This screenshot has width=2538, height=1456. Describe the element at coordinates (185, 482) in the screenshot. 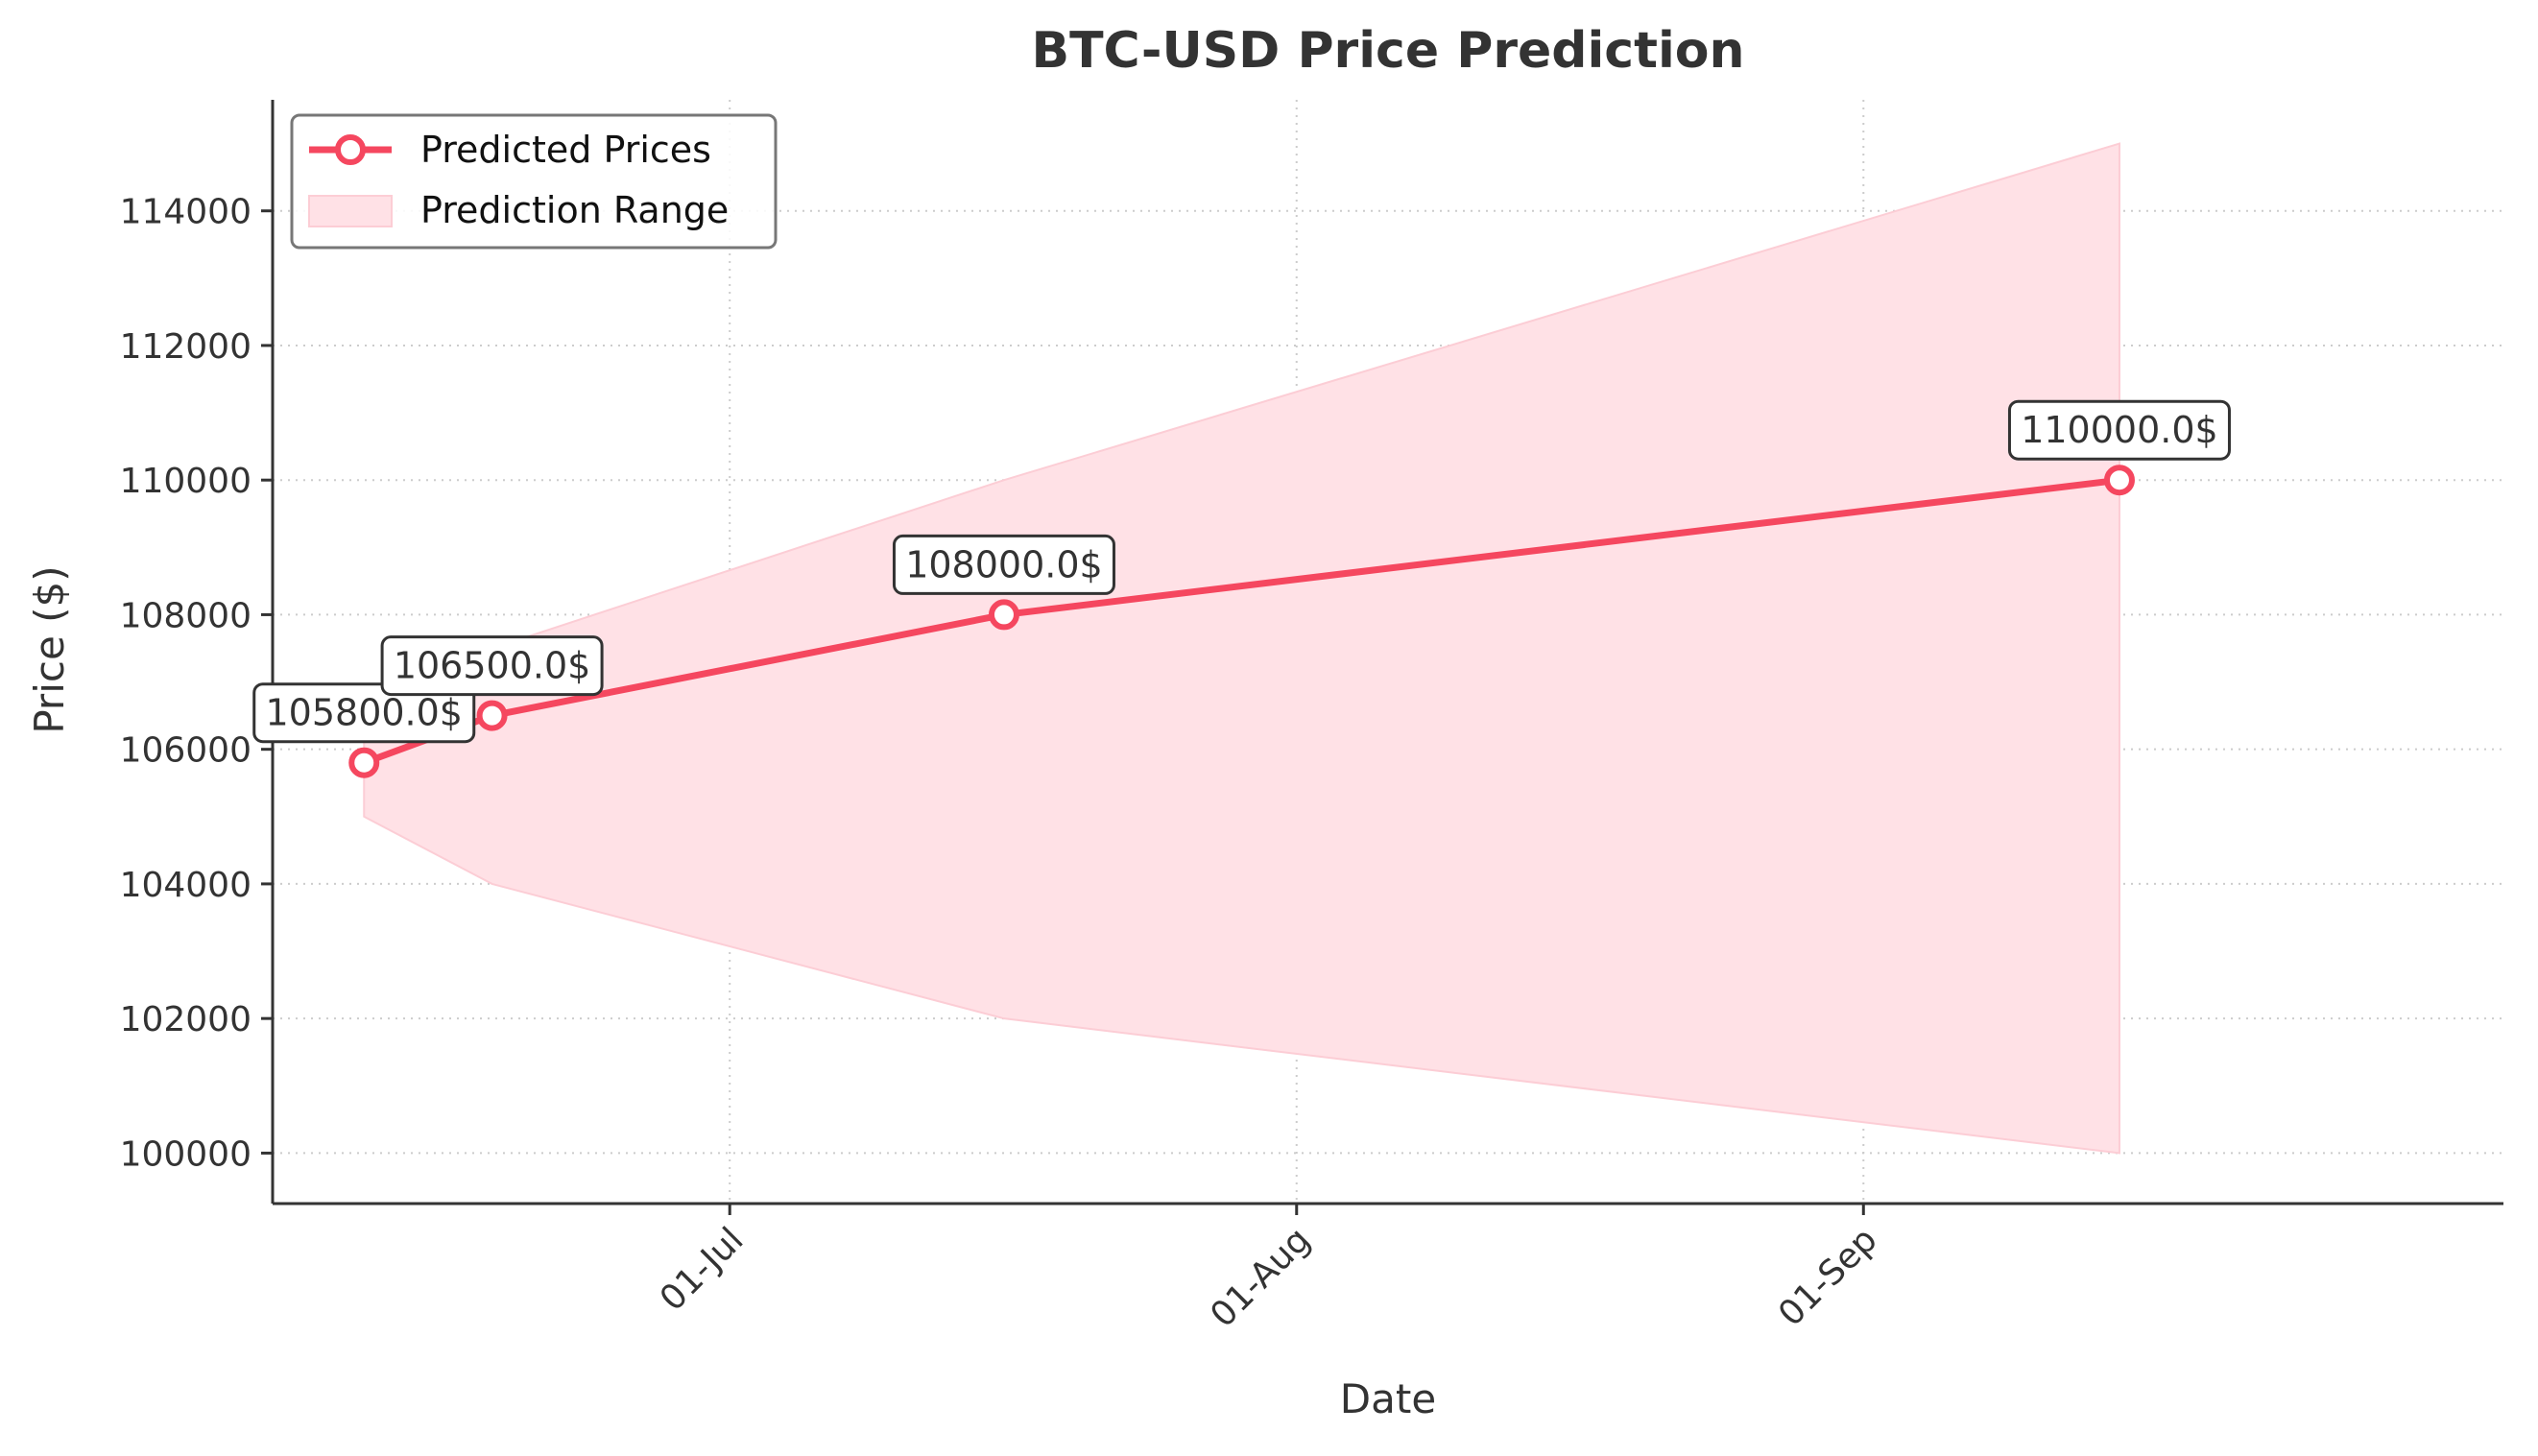

I see `y-tick-label: 110000` at that location.